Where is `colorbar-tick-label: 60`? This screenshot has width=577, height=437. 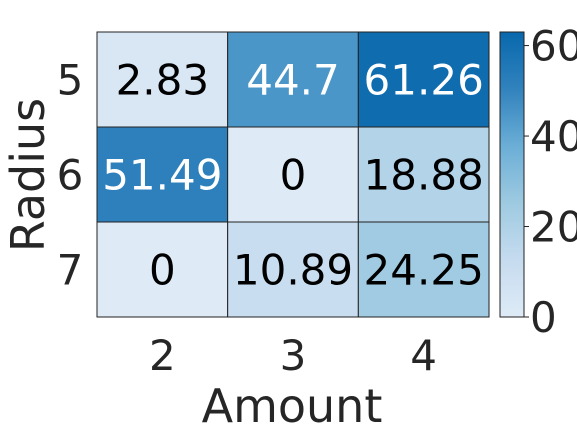
colorbar-tick-label: 60 is located at coordinates (553, 46).